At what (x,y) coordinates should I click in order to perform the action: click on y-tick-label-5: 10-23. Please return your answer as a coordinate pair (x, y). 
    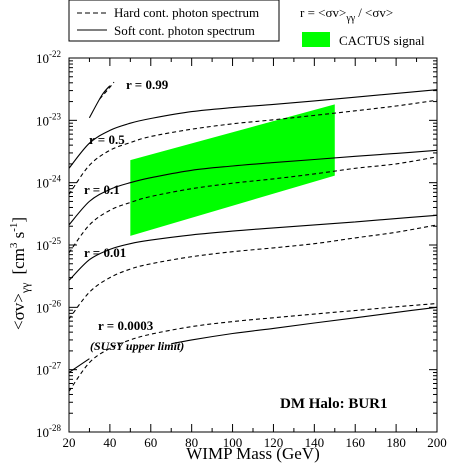
    Looking at the image, I should click on (48, 119).